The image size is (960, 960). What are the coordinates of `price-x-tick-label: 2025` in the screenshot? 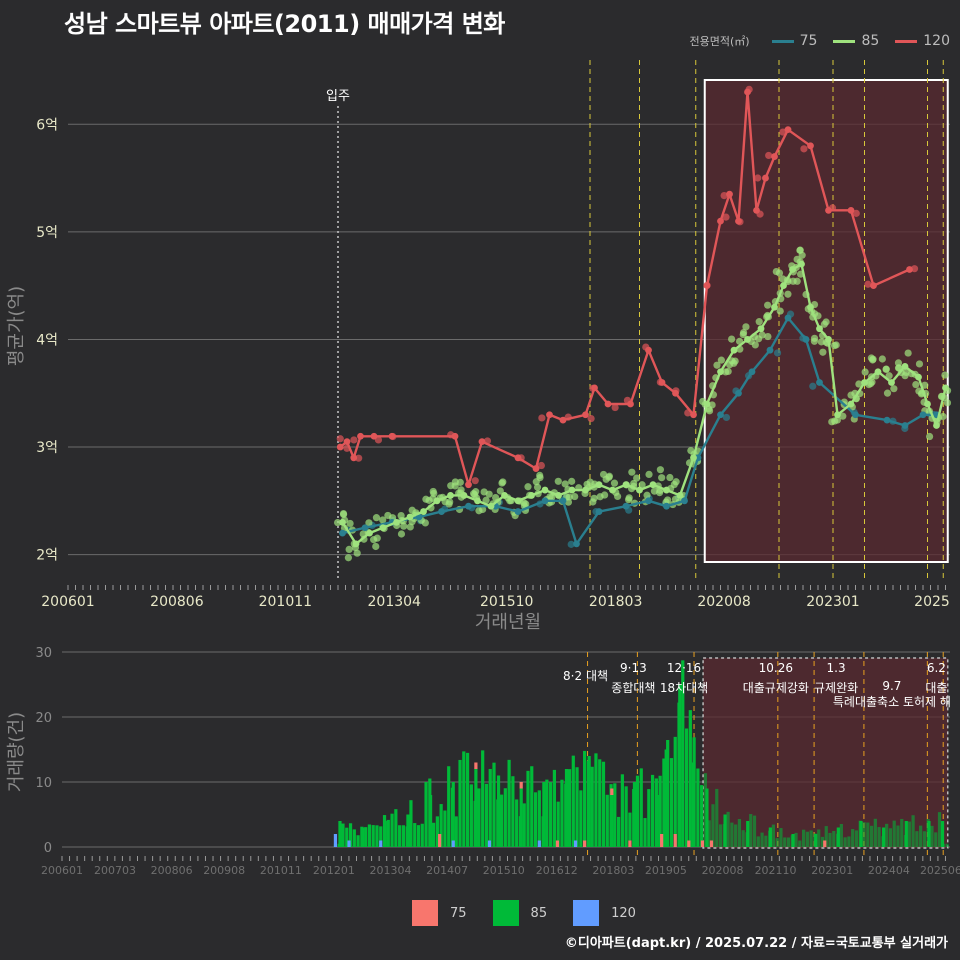 It's located at (932, 602).